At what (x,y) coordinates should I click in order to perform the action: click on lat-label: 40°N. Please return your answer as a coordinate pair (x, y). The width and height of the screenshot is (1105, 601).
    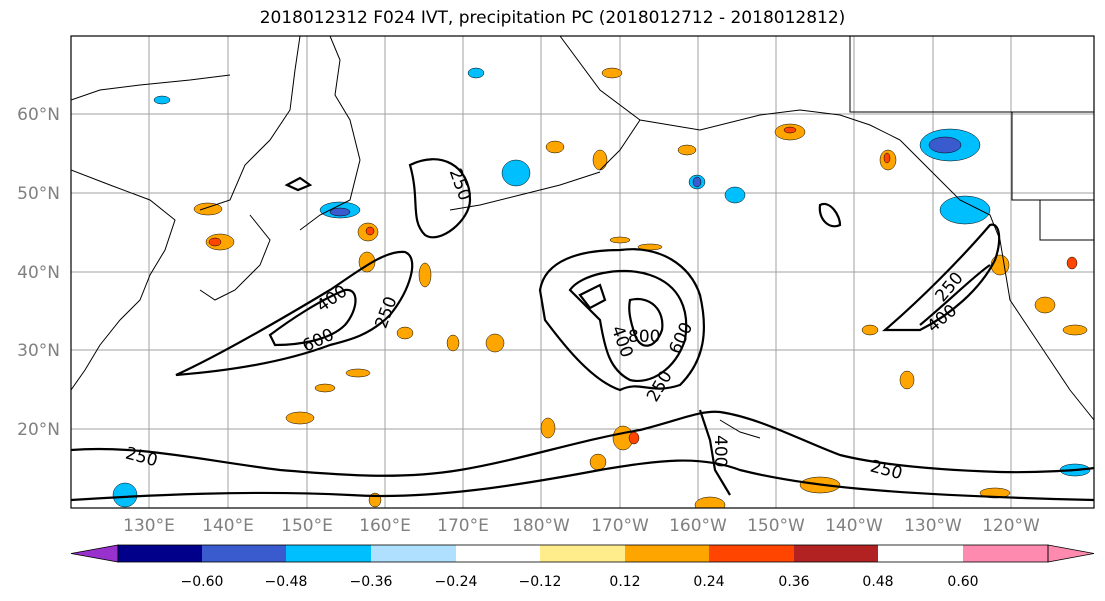
    Looking at the image, I should click on (38, 273).